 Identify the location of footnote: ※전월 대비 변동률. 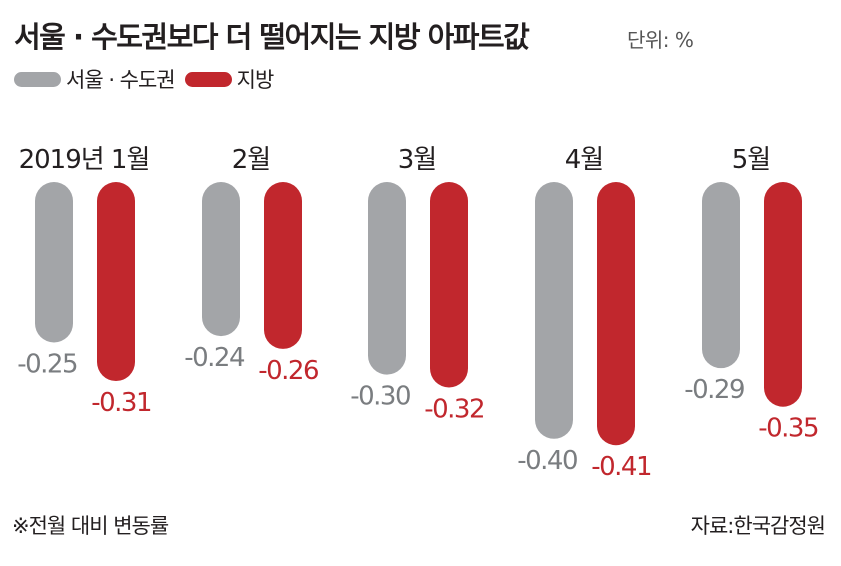
(90, 526).